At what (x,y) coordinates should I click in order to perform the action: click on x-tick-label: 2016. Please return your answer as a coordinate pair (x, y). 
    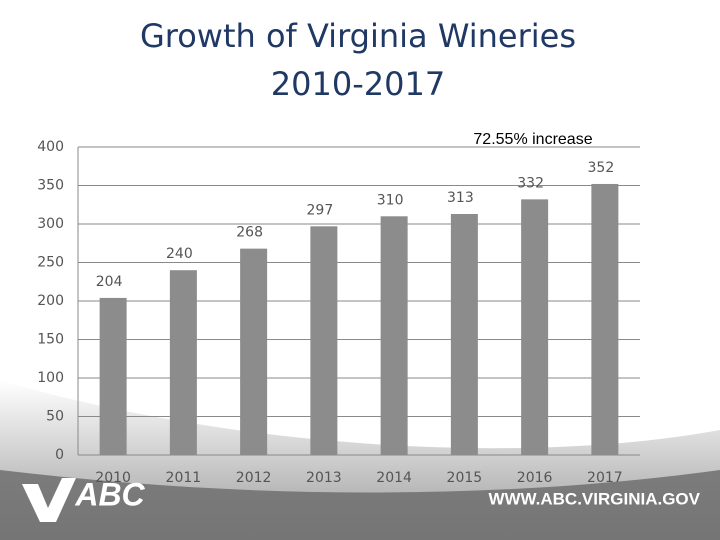
    Looking at the image, I should click on (535, 478).